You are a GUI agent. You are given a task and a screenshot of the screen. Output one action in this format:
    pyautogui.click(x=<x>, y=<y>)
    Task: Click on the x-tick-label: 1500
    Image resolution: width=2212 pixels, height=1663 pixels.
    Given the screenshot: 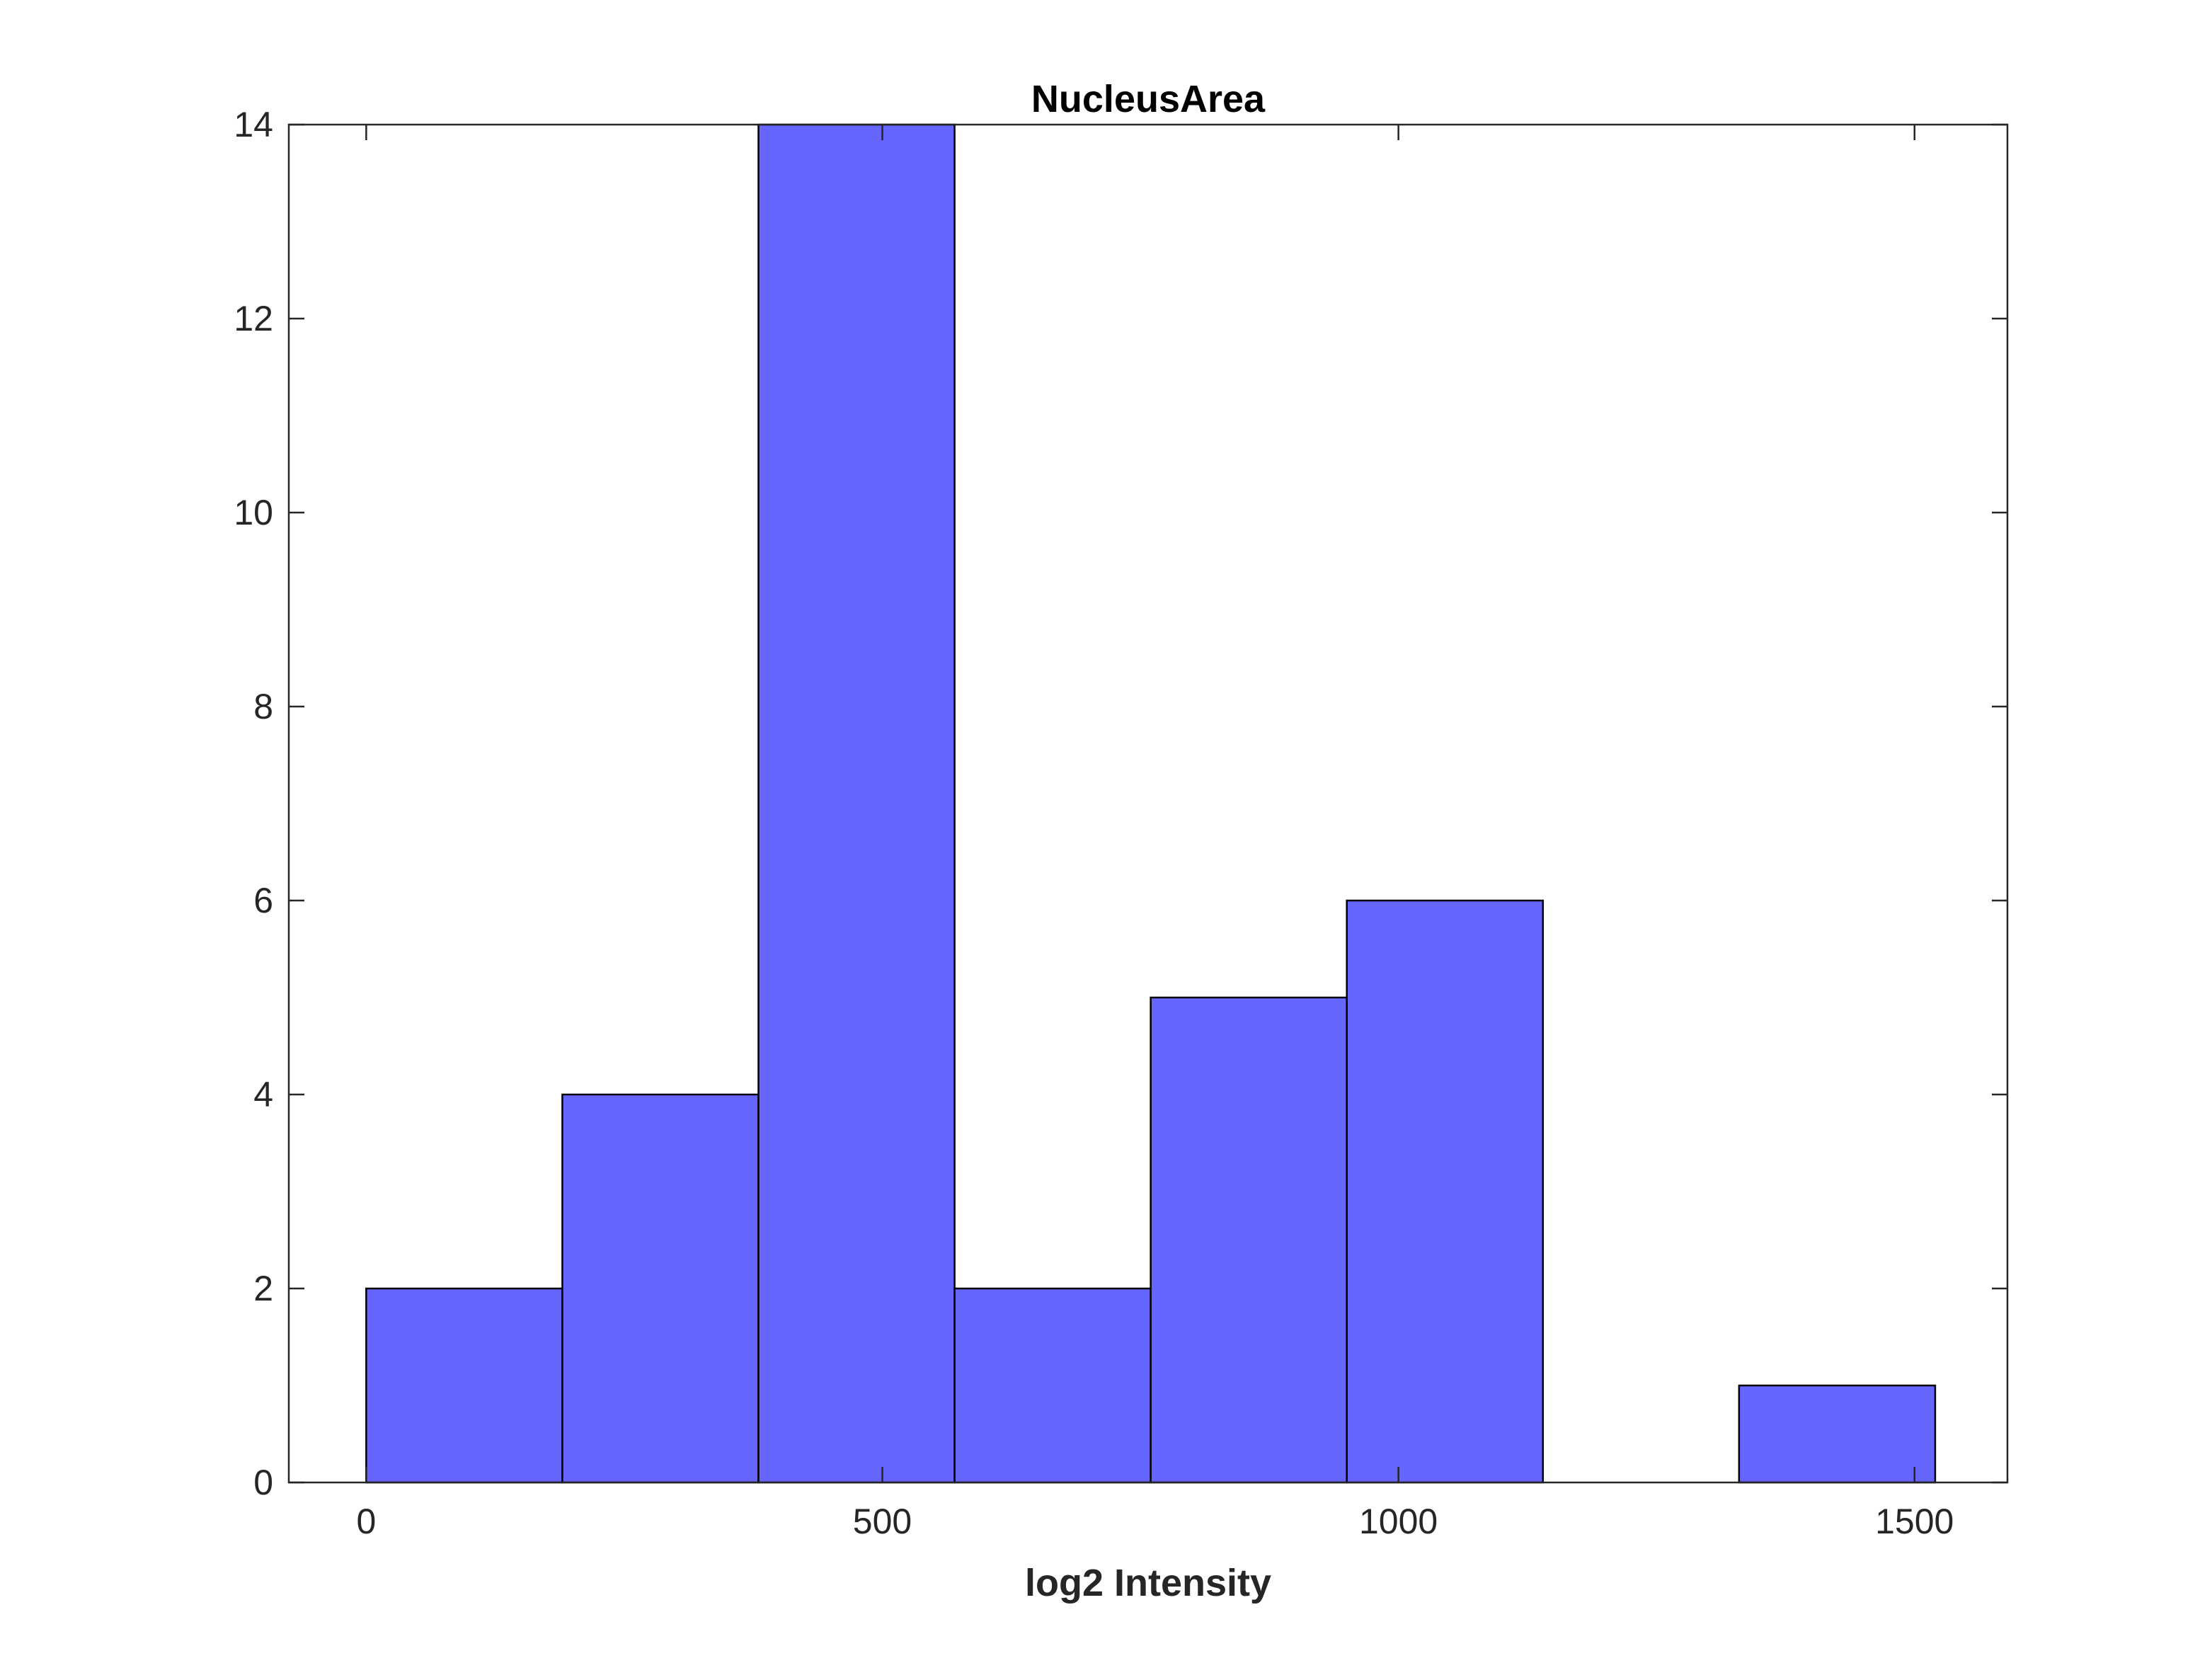 What is the action you would take?
    pyautogui.click(x=1914, y=1522)
    